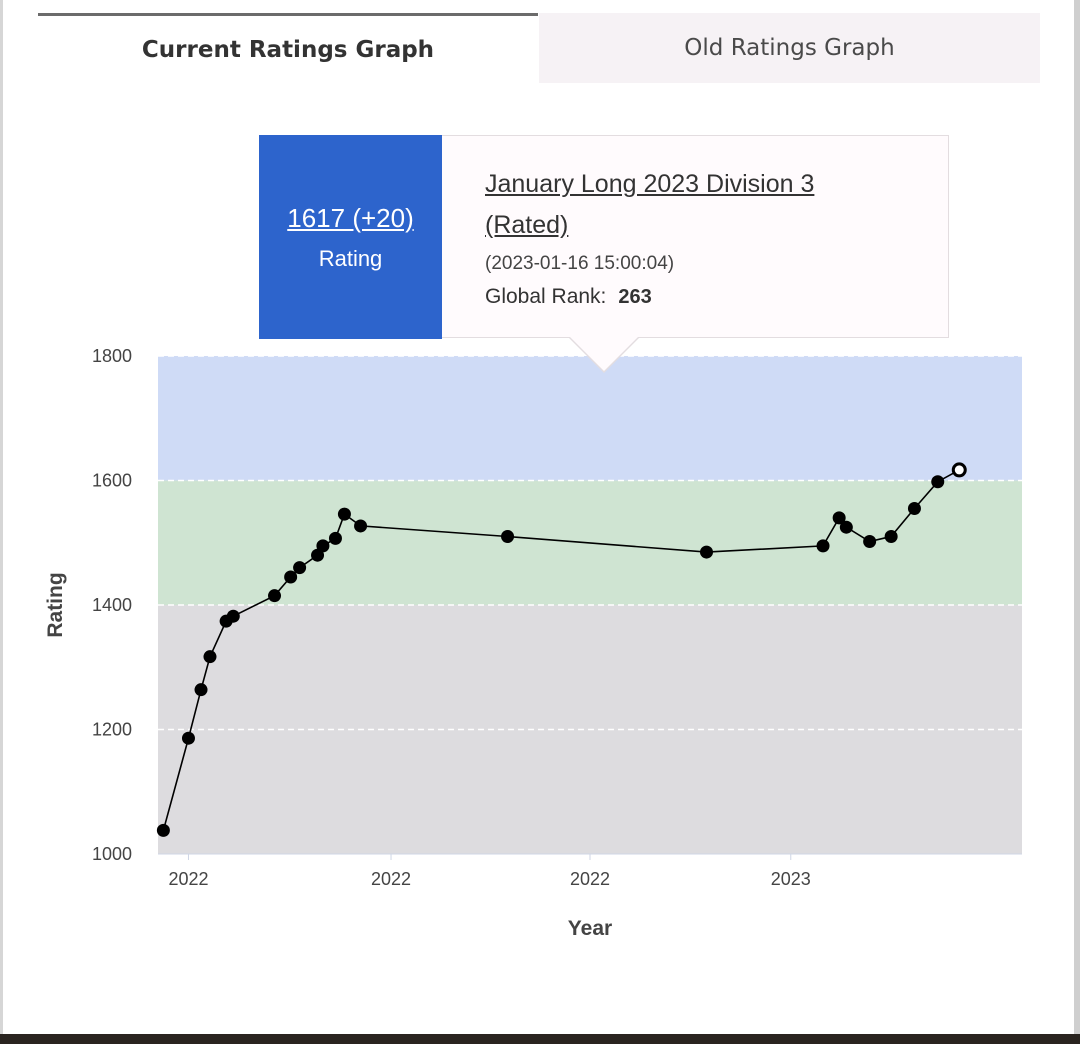 Image resolution: width=1080 pixels, height=1044 pixels. Describe the element at coordinates (1077, 517) in the screenshot. I see `window-right-edge` at that location.